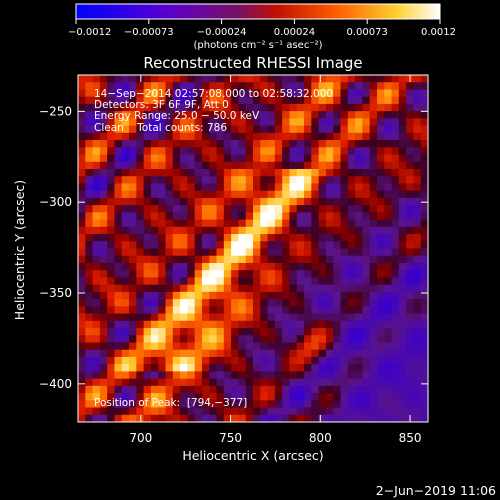  Describe the element at coordinates (320, 438) in the screenshot. I see `x-tick-label: 800` at that location.